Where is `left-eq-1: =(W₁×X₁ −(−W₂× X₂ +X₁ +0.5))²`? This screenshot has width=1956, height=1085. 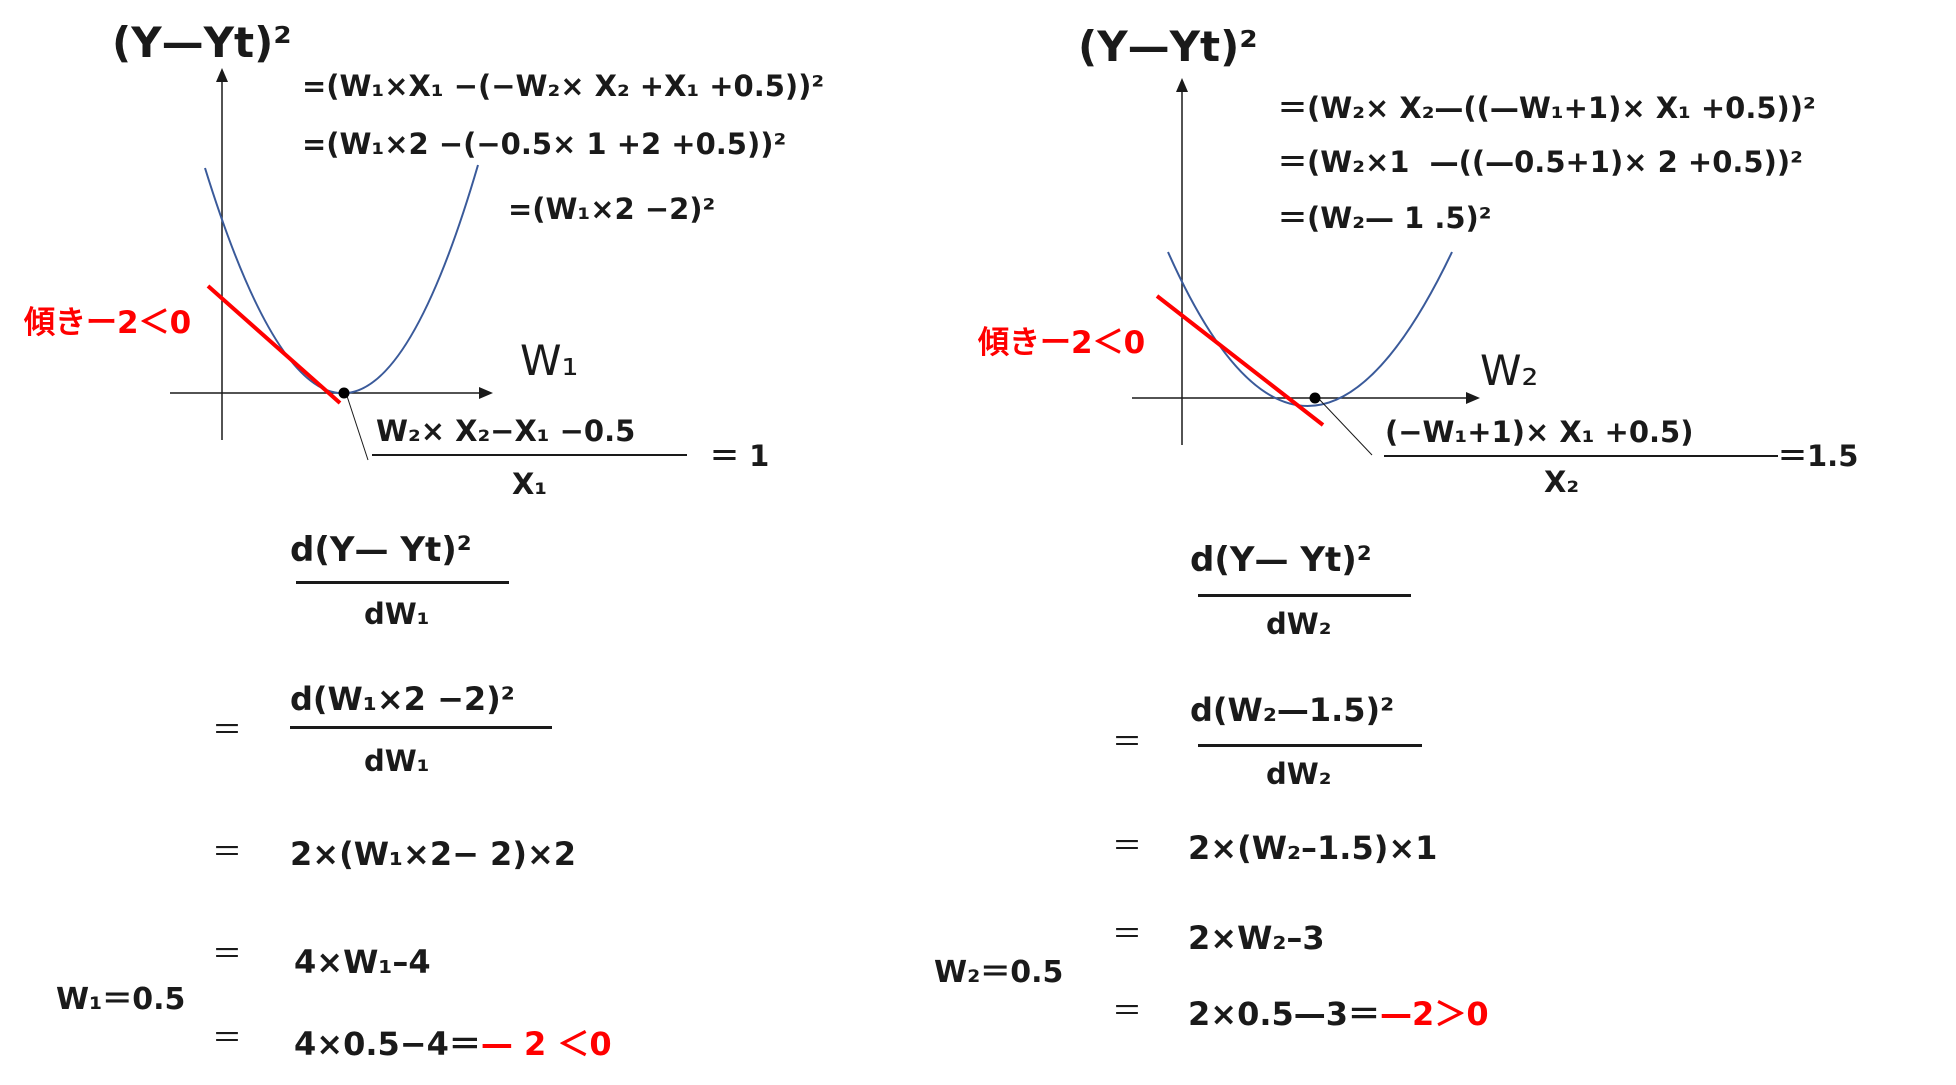
left-eq-1: =(W₁×X₁ −(−W₂× X₂ +X₁ +0.5))² is located at coordinates (563, 86).